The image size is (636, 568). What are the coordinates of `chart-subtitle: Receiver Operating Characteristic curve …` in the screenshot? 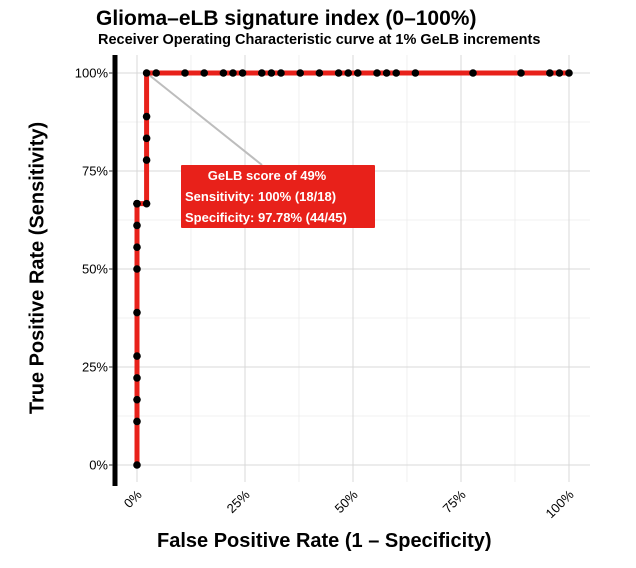 It's located at (319, 40).